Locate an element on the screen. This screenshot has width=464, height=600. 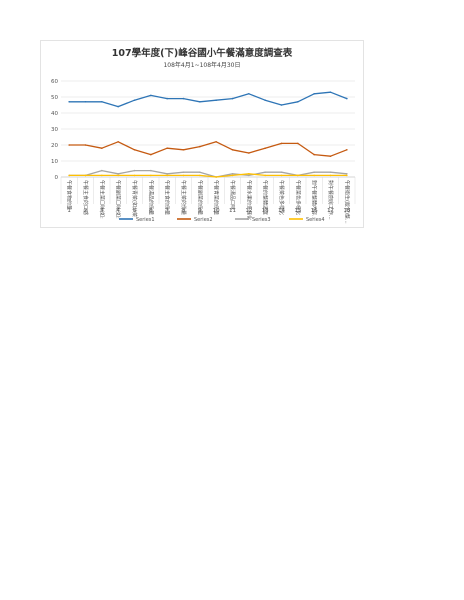
x-index-label: 15 is located at coordinates (297, 211).